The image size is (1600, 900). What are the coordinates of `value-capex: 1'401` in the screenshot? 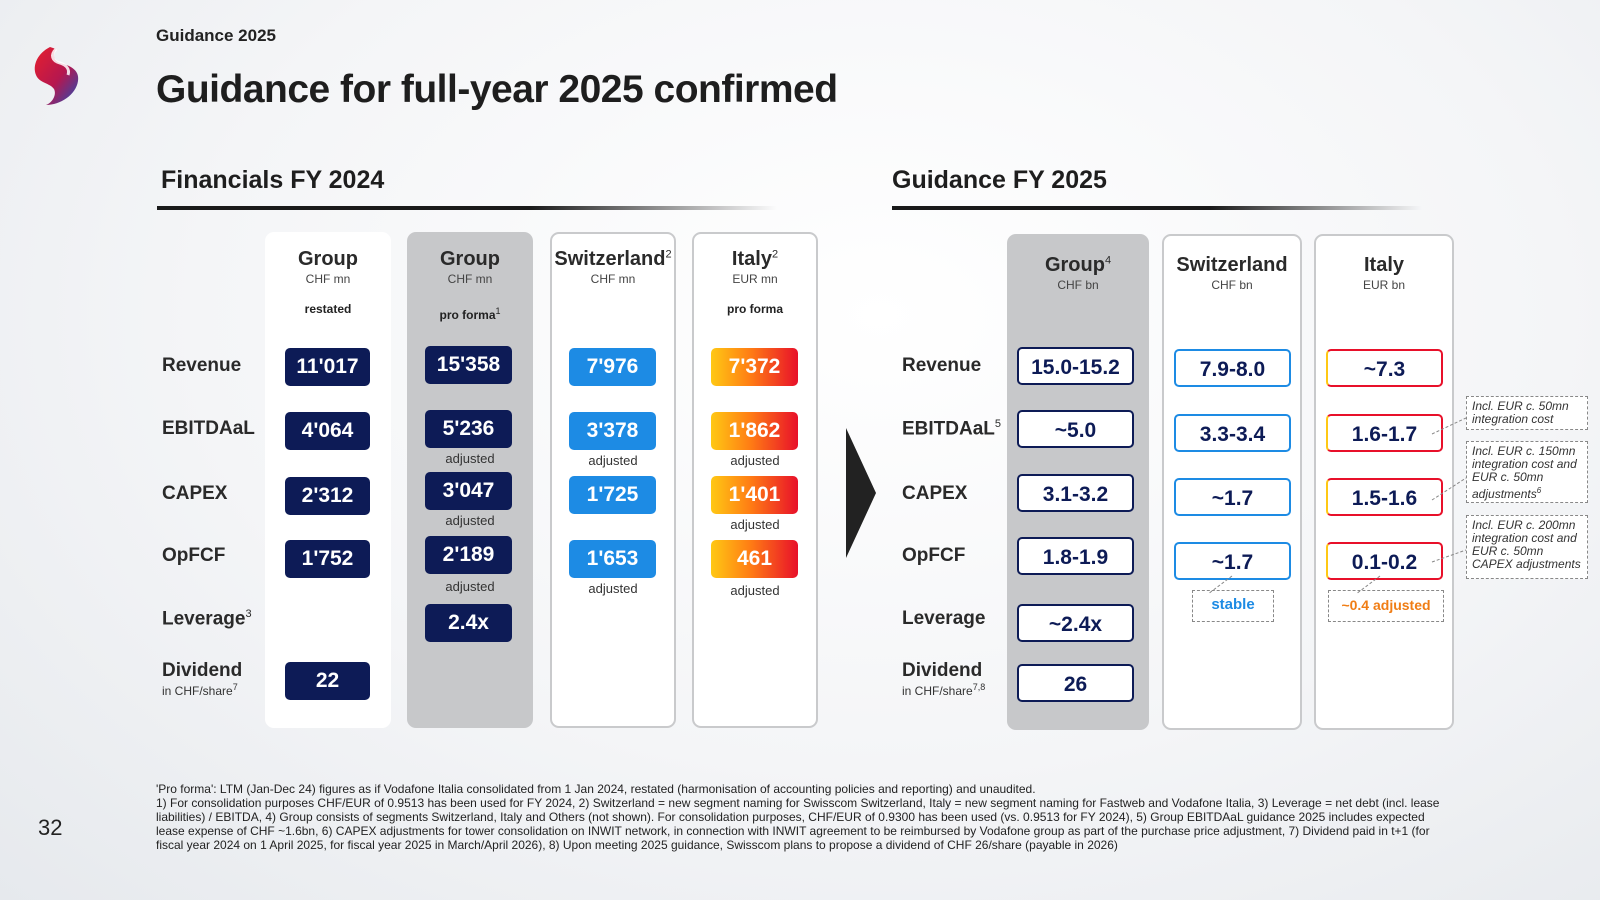 It's located at (754, 495).